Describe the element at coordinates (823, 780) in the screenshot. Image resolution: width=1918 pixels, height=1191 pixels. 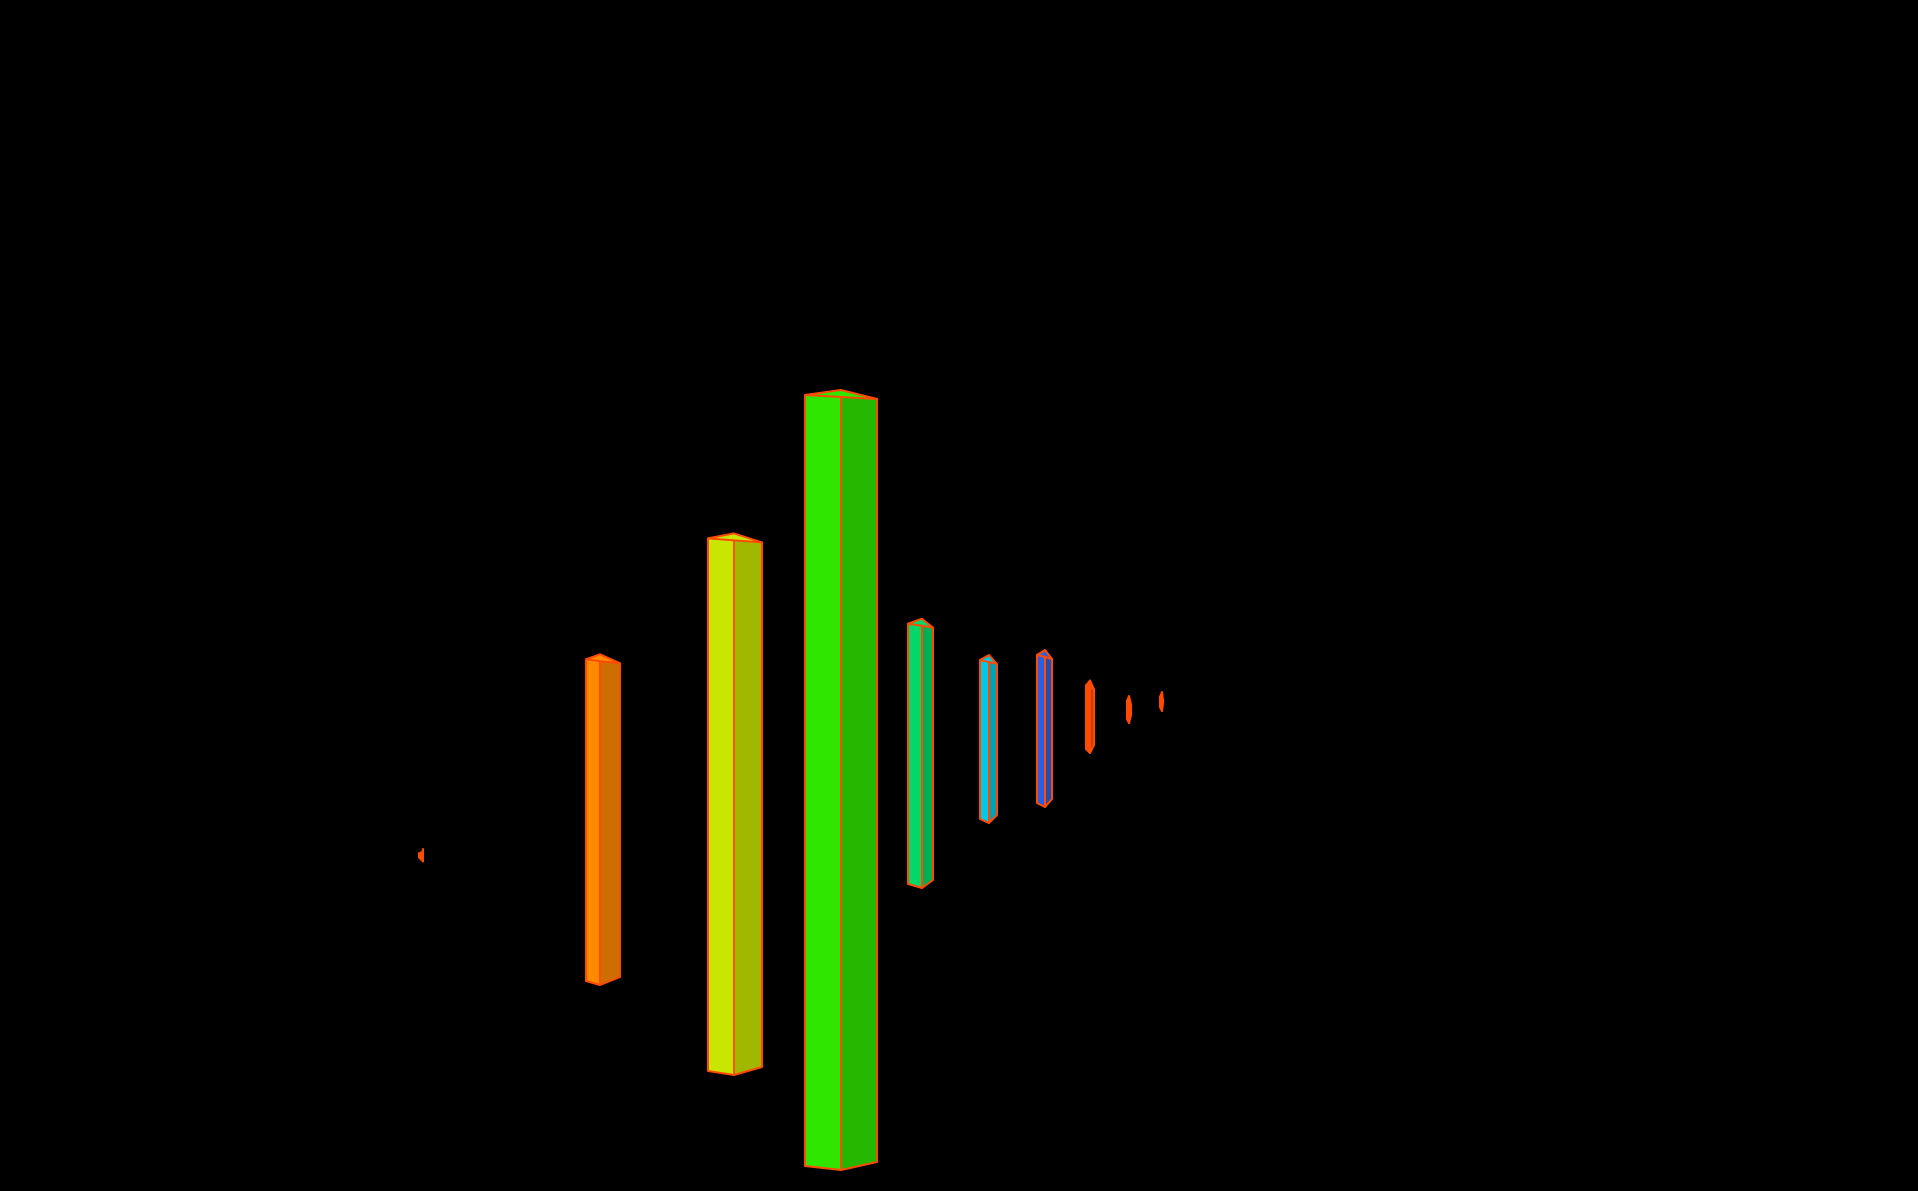
I see `bar-4-front-face` at that location.